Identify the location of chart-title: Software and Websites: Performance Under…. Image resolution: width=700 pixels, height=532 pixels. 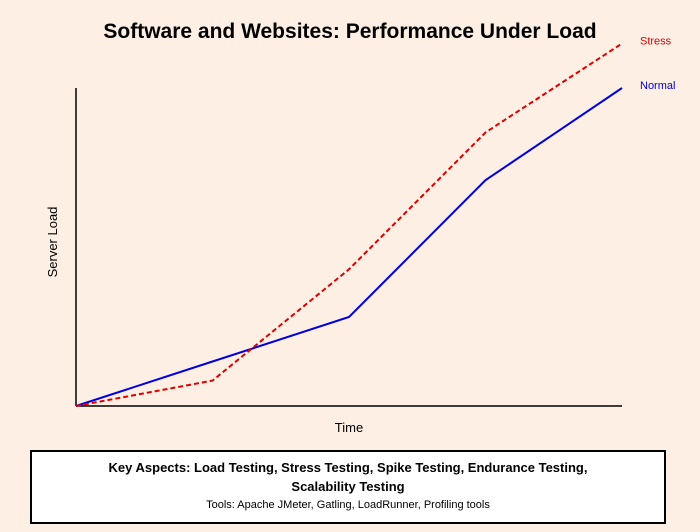
(350, 31).